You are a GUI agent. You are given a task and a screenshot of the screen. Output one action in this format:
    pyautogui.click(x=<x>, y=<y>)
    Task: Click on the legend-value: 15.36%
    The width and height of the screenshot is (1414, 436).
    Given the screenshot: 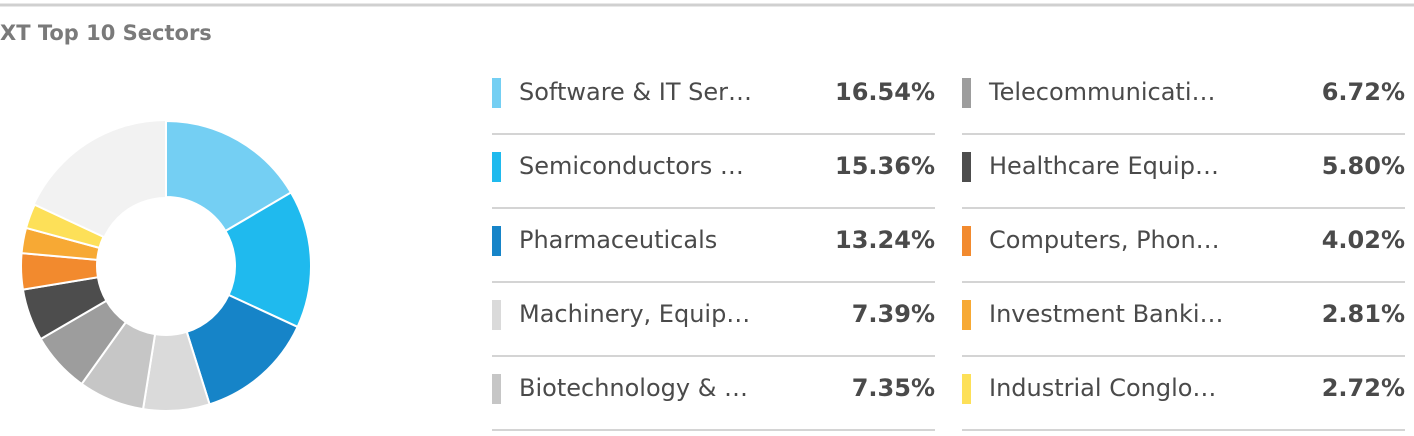 What is the action you would take?
    pyautogui.click(x=885, y=166)
    